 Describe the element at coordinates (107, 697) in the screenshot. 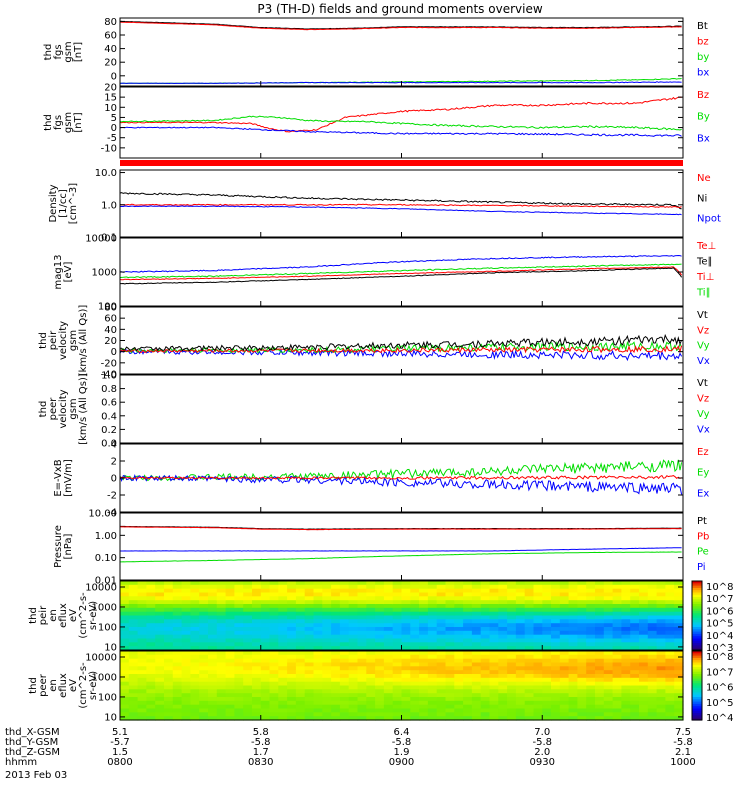

I see `y-tick-label: 100` at that location.